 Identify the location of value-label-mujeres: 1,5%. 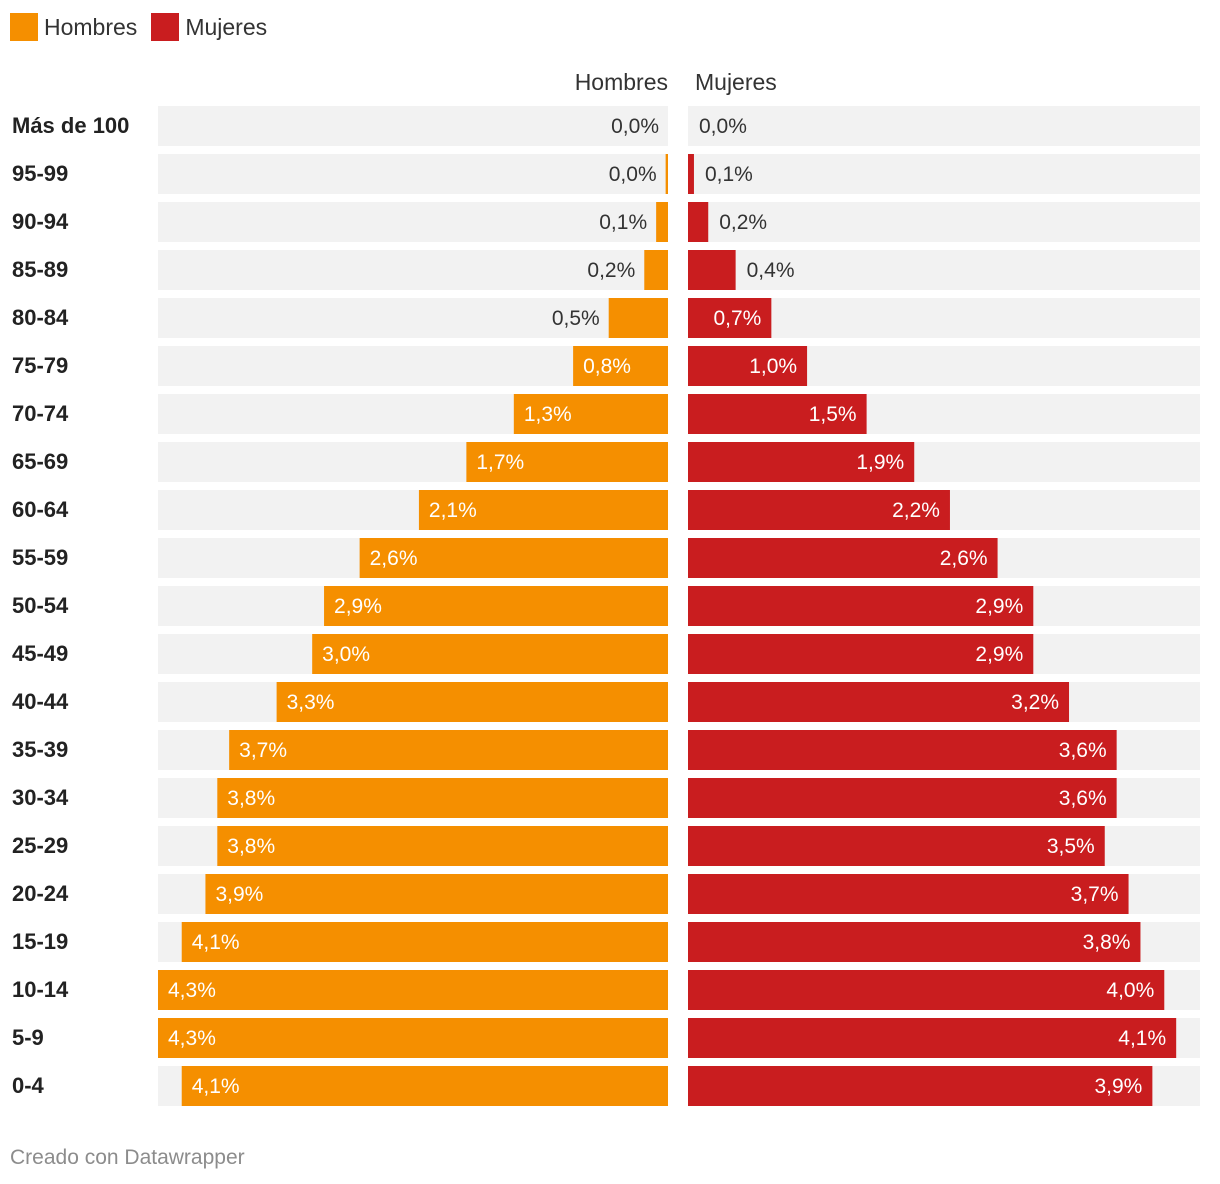
(833, 414).